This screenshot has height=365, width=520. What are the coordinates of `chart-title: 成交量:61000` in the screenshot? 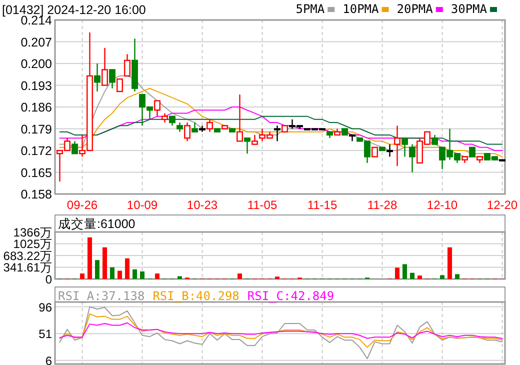 It's located at (97, 223).